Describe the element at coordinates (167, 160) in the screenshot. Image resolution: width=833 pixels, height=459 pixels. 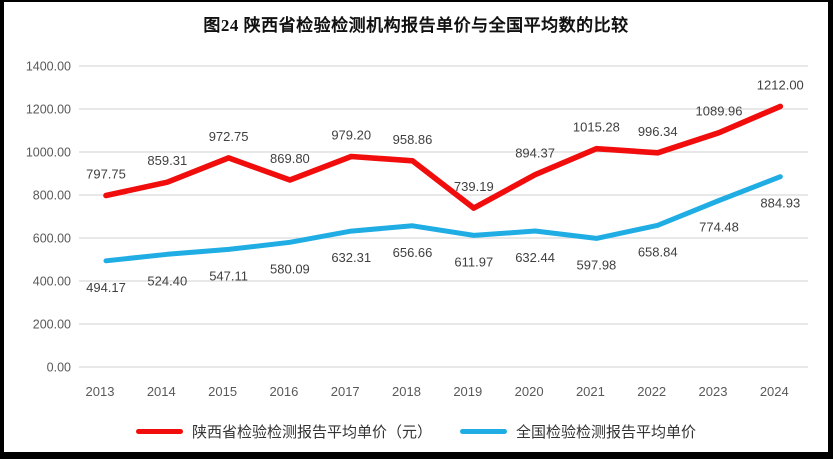
I see `value-label: 859.31` at that location.